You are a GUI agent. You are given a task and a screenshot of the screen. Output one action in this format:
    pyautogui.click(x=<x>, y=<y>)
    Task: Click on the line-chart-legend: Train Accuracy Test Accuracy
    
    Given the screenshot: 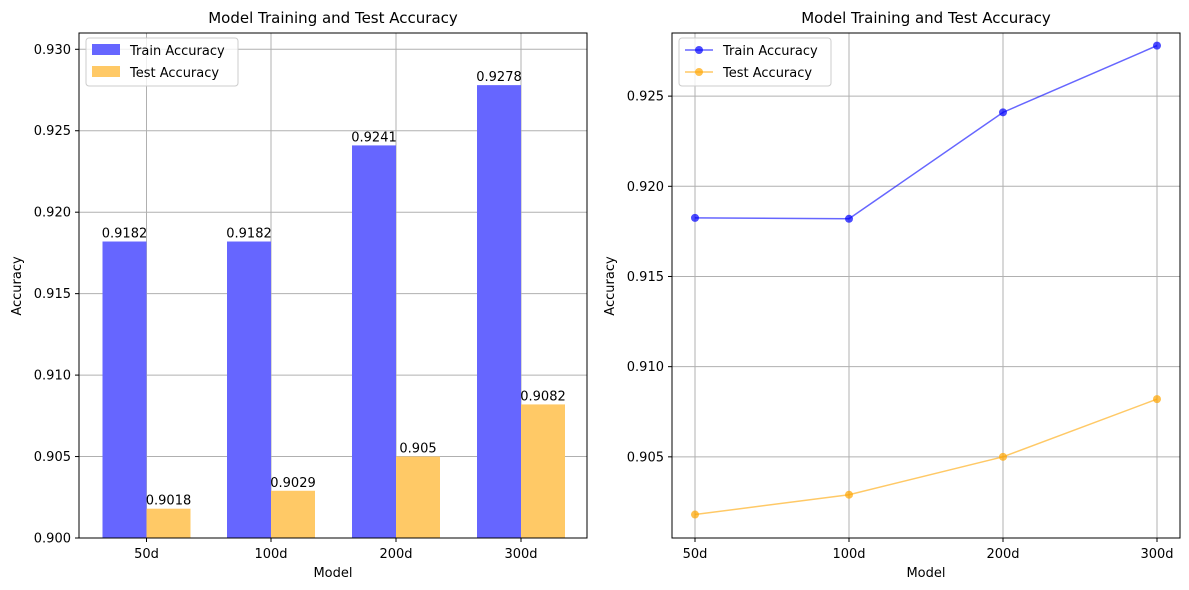 What is the action you would take?
    pyautogui.click(x=755, y=62)
    